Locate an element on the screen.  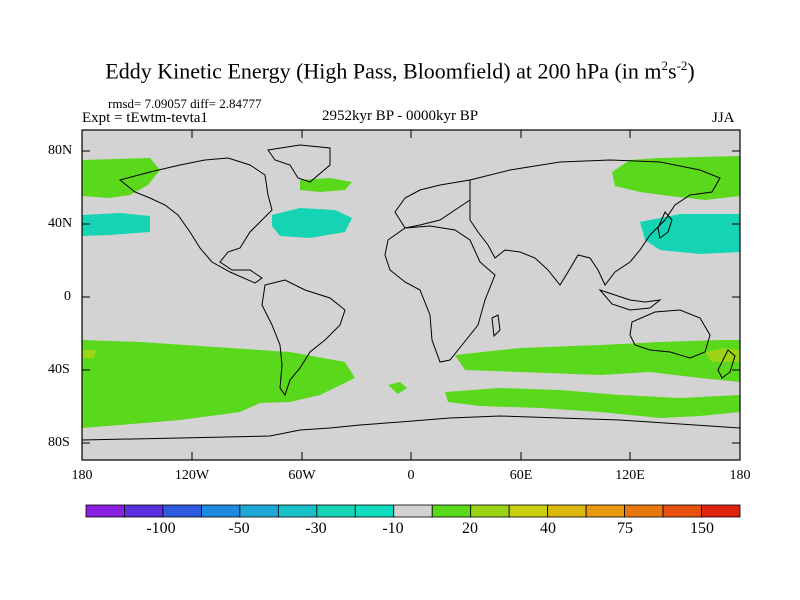
title-unit-sup1: 2 is located at coordinates (665, 65).